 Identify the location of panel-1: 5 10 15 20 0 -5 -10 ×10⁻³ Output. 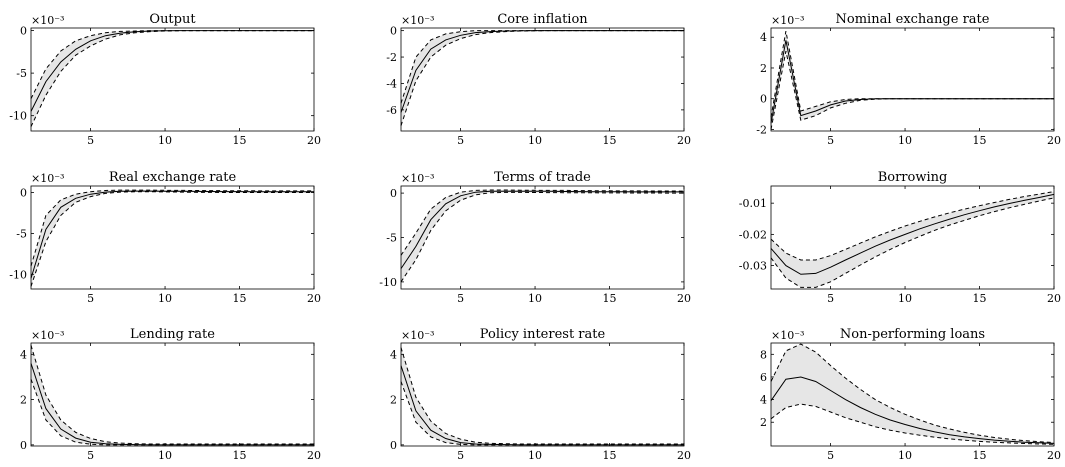
(165, 79).